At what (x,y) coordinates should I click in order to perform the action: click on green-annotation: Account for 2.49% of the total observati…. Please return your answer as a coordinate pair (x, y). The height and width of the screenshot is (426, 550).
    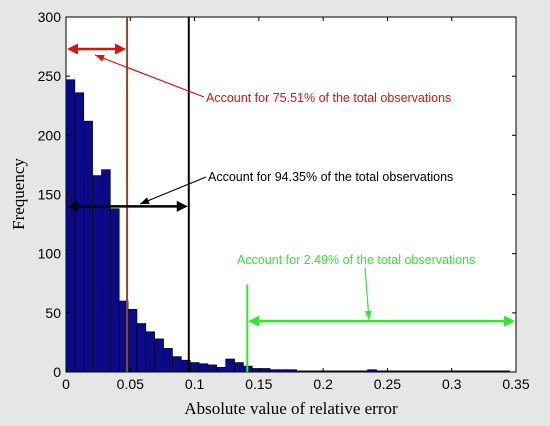
    Looking at the image, I should click on (356, 260).